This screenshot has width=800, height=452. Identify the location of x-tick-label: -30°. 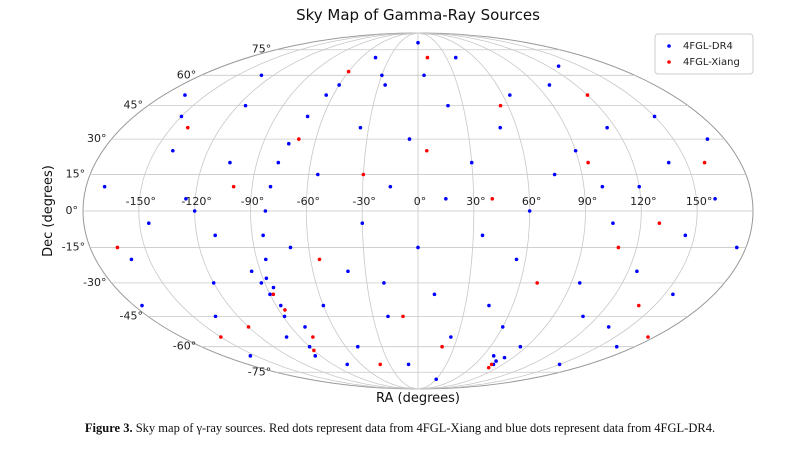
(363, 201).